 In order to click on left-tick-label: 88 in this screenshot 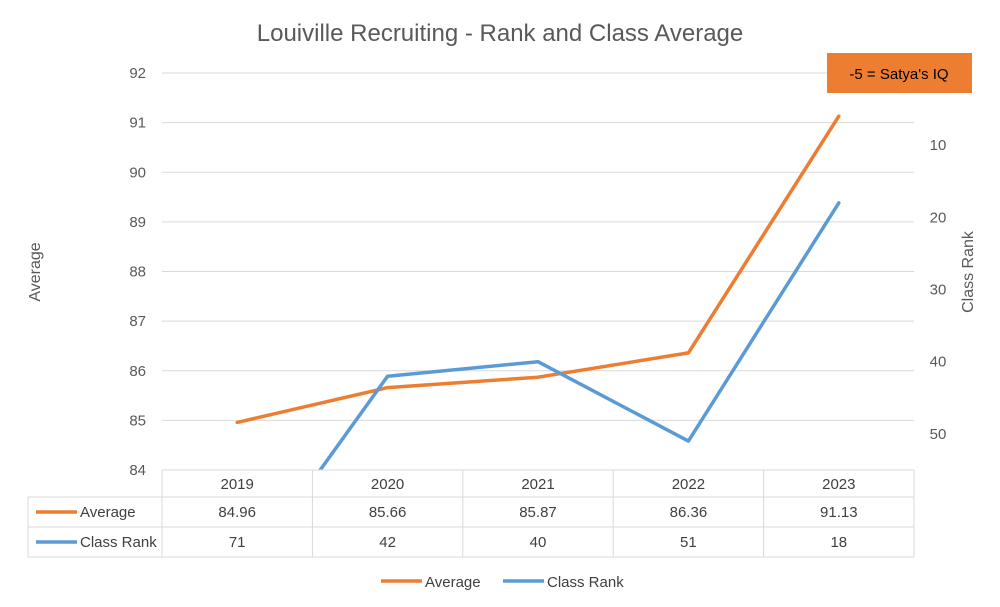, I will do `click(137, 272)`.